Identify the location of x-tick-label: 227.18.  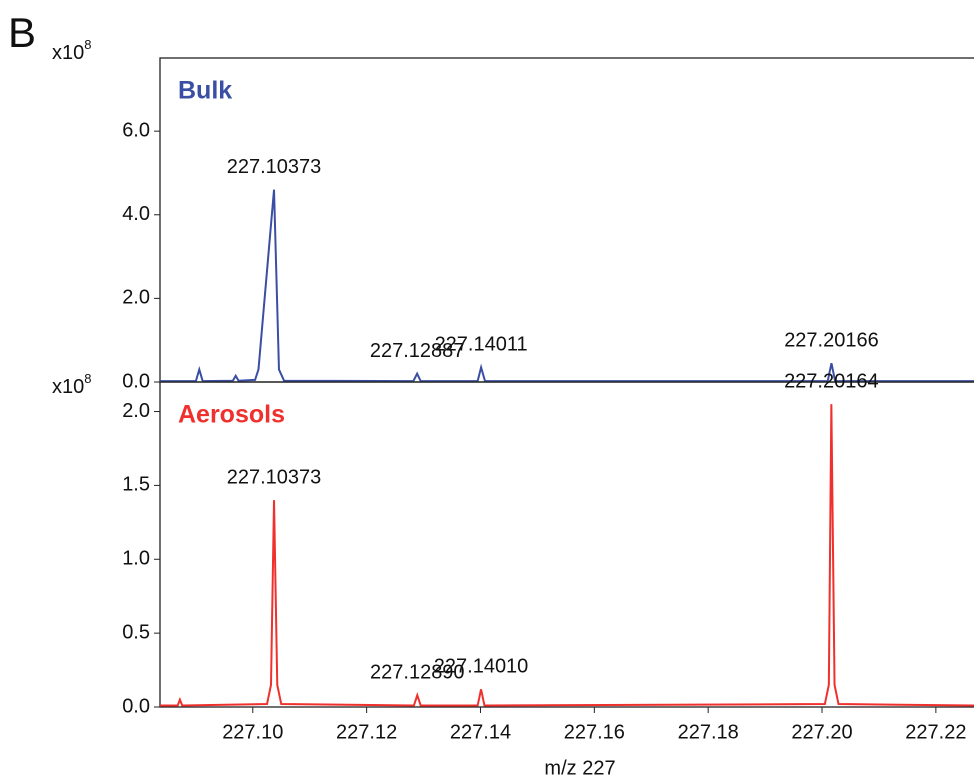
(708, 732).